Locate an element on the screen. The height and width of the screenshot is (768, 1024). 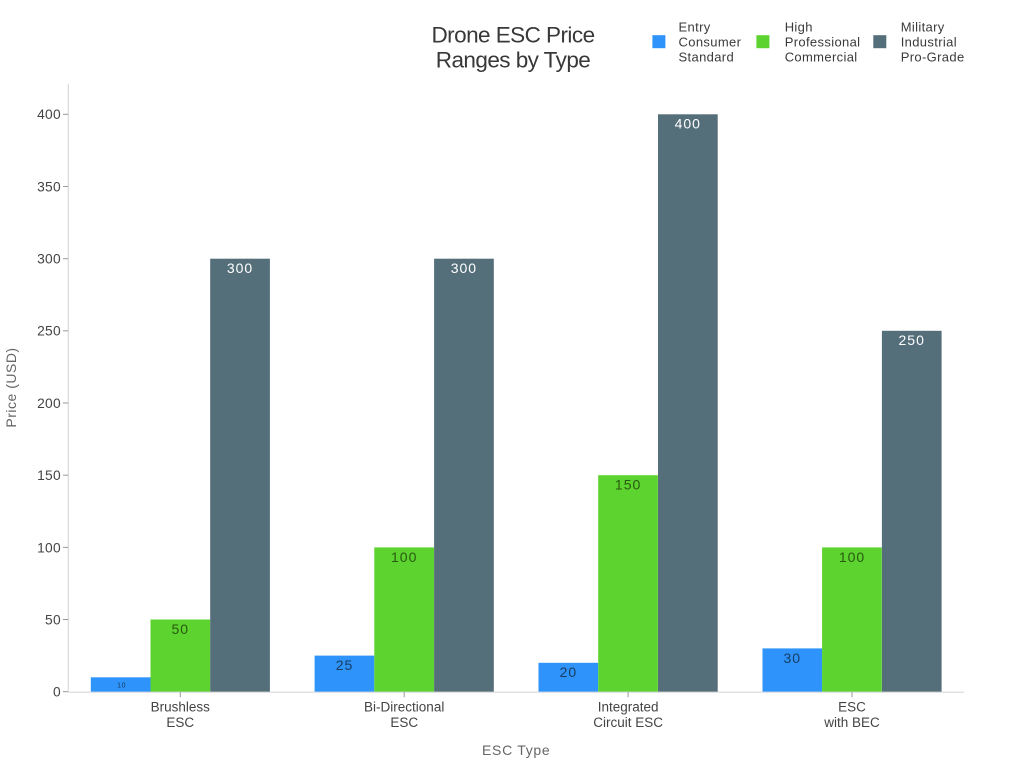
svg-text: with BEC is located at coordinates (851, 722).